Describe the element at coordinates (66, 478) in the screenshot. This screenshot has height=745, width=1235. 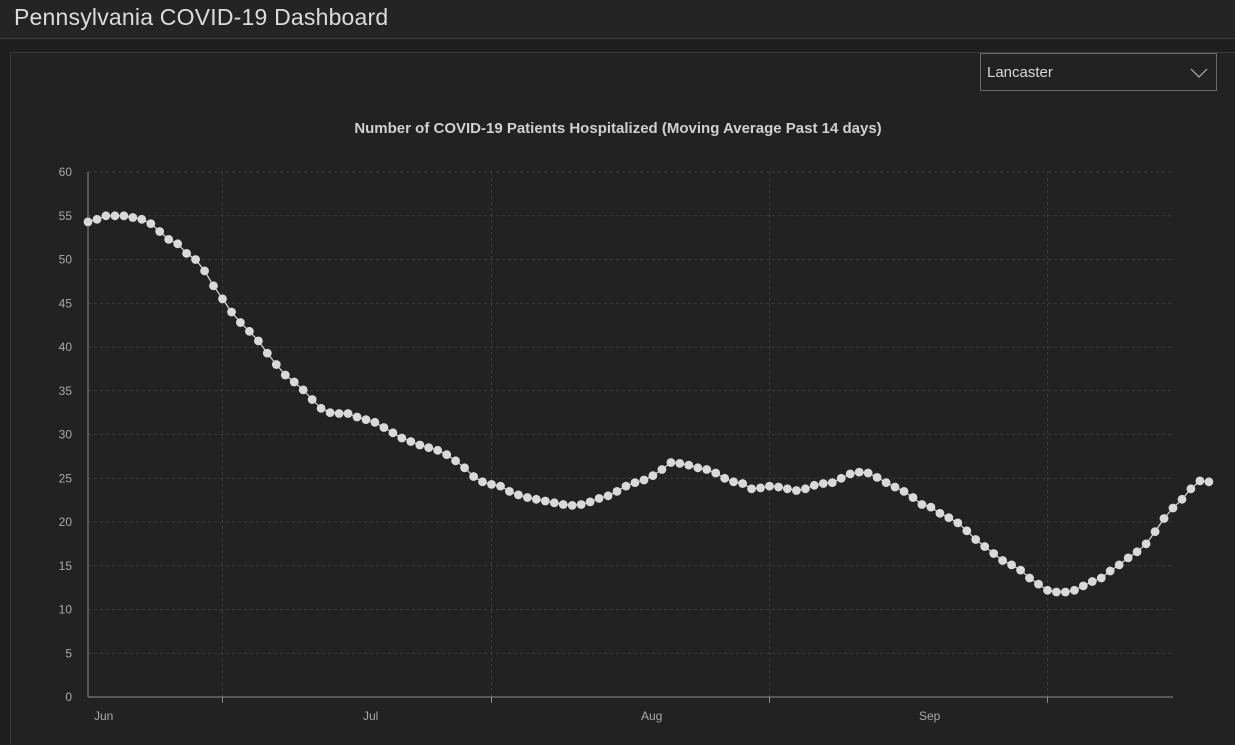
I see `y-tick-label: 25` at that location.